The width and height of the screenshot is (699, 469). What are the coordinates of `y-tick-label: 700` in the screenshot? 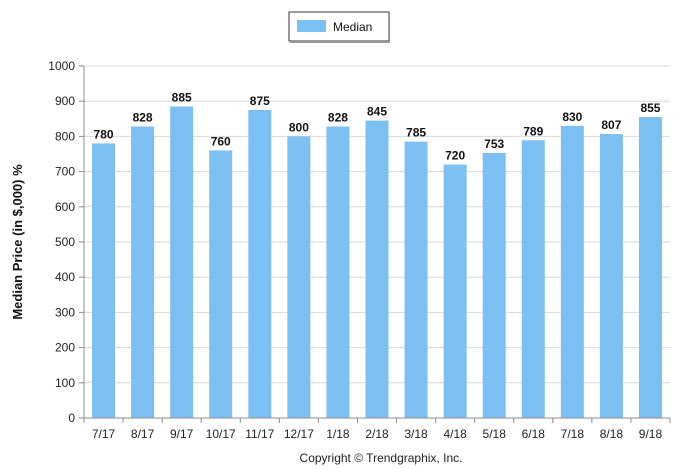 It's located at (65, 172).